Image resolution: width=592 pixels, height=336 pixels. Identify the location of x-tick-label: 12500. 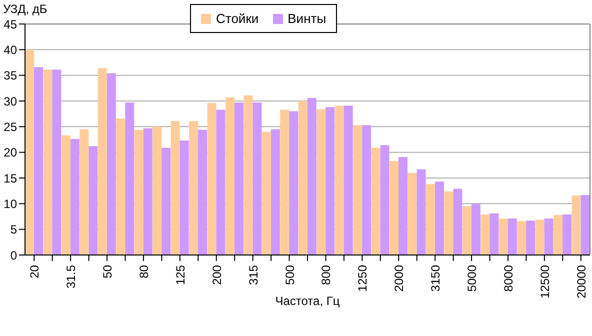
(545, 281).